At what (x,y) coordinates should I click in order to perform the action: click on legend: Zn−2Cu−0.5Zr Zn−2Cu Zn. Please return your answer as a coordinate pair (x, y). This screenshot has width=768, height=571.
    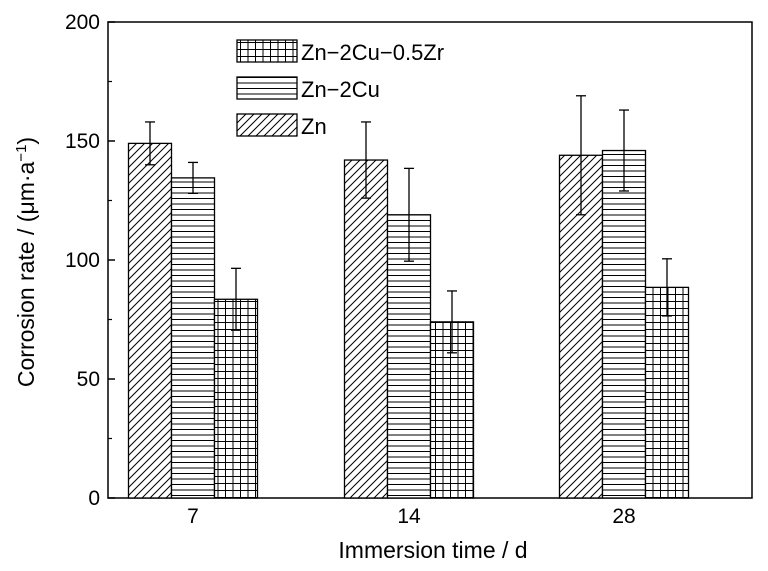
    Looking at the image, I should click on (340, 89).